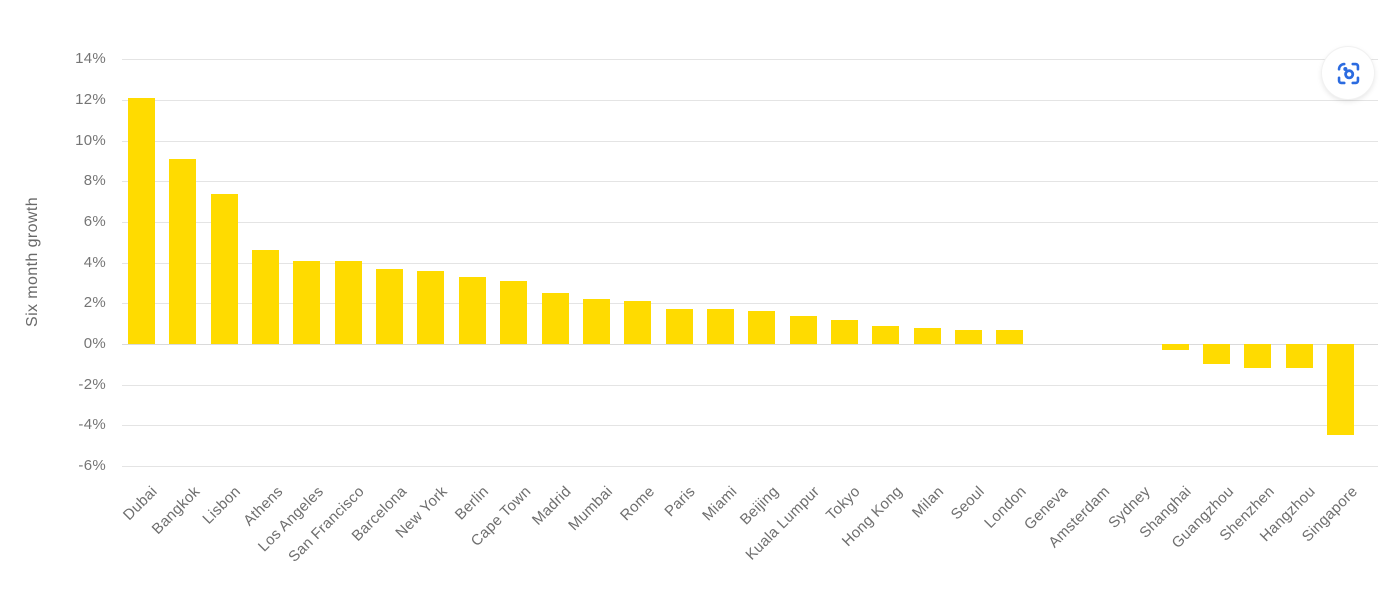 The width and height of the screenshot is (1400, 598). Describe the element at coordinates (719, 504) in the screenshot. I see `x-axis-label: Miami` at that location.